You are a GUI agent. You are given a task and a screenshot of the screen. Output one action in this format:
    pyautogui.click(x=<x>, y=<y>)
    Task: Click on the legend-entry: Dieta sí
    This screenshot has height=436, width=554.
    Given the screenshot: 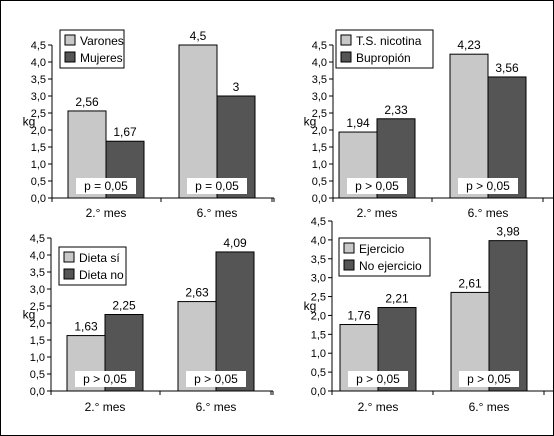 What is the action you would take?
    pyautogui.click(x=99, y=258)
    